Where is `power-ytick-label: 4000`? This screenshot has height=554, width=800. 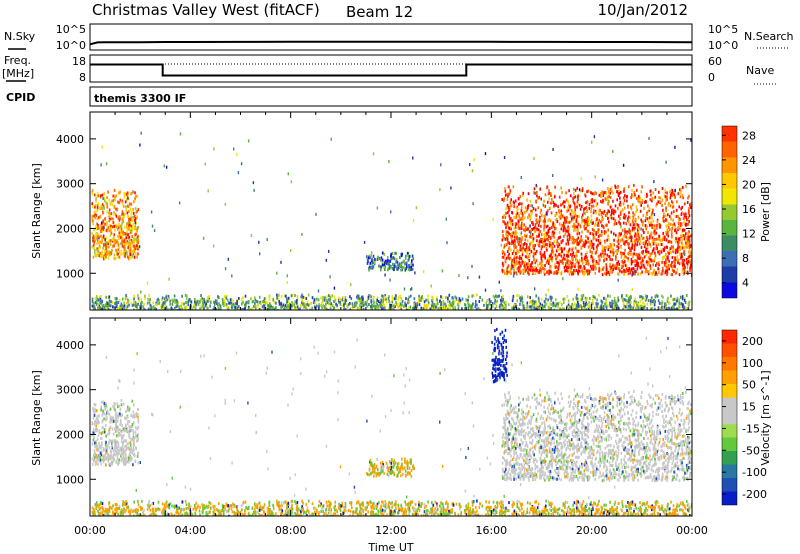
power-ytick-label: 4000 is located at coordinates (70, 139).